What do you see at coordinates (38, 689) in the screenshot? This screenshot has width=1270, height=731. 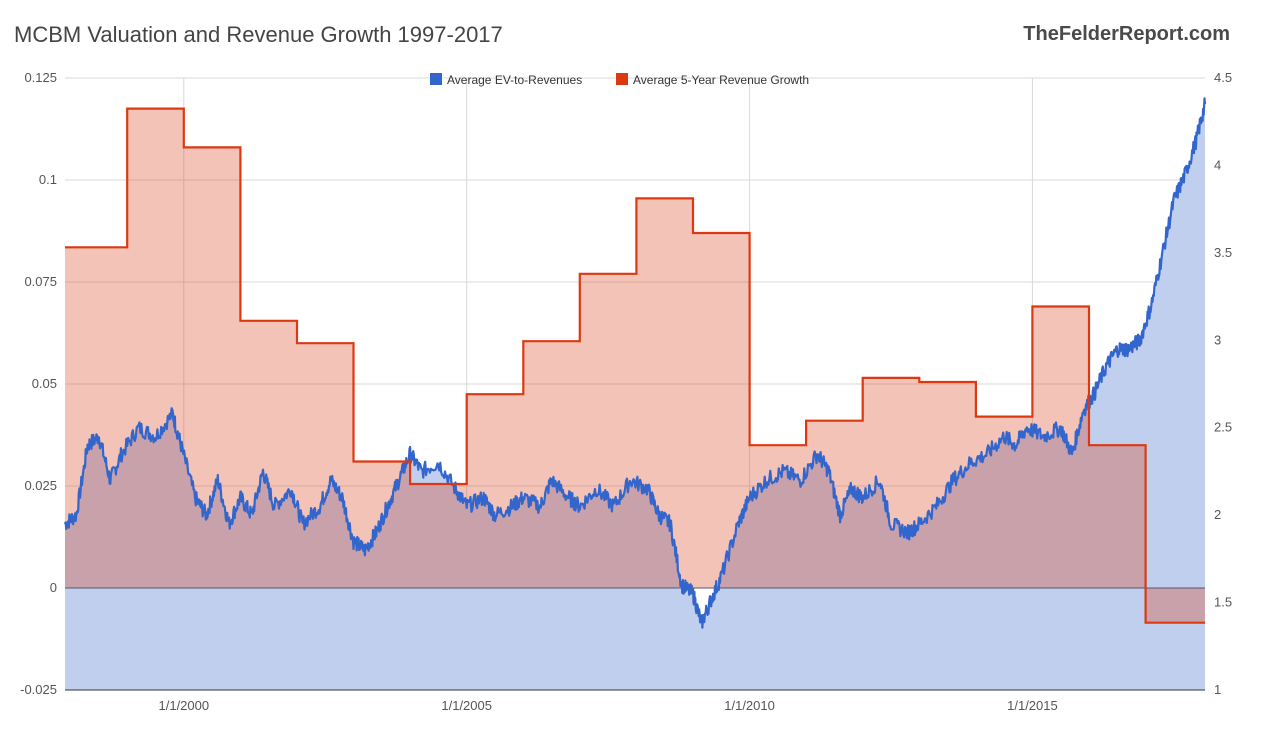 I see `y-left-tick-label: -0.025` at bounding box center [38, 689].